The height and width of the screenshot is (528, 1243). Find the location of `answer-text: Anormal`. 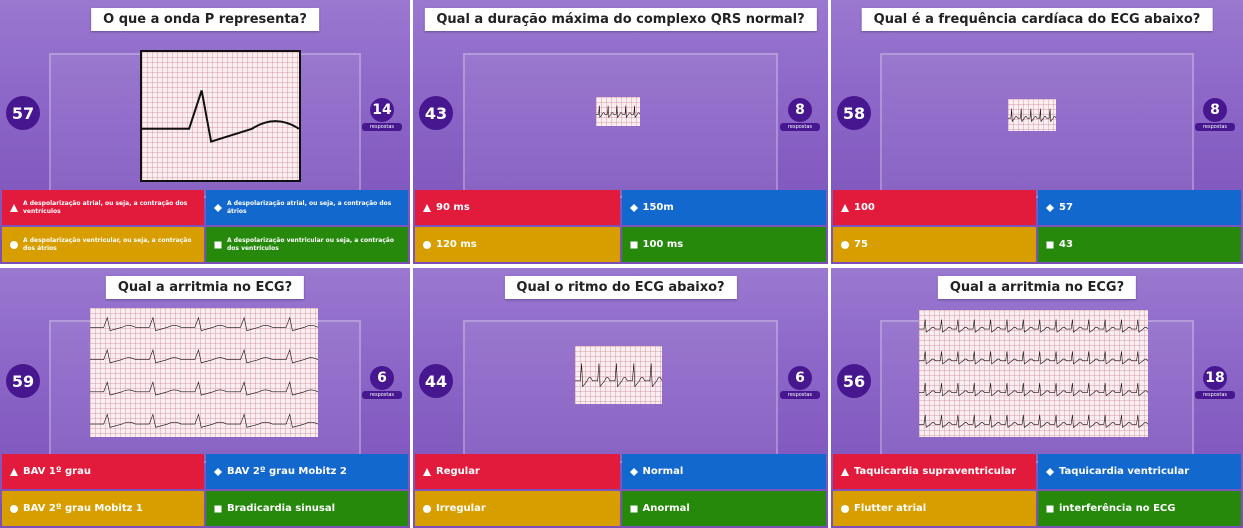

answer-text: Anormal is located at coordinates (666, 508).